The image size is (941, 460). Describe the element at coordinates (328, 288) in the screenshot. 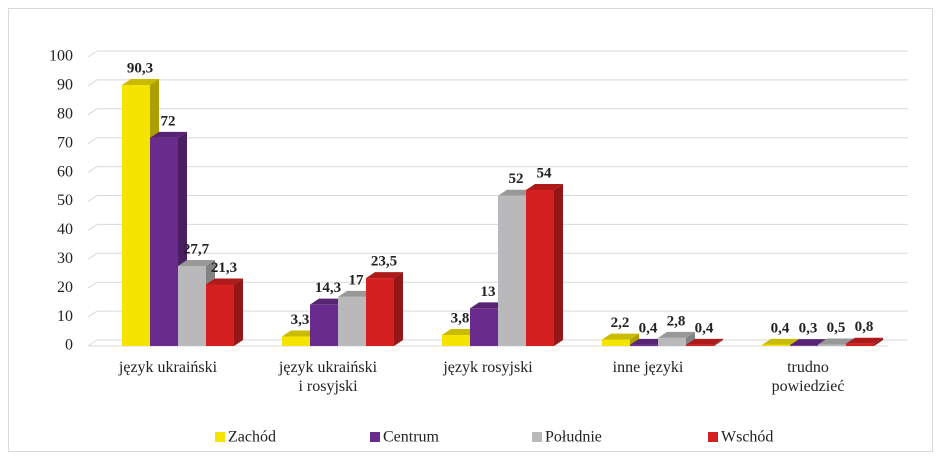

I see `value-label: 14,3` at that location.